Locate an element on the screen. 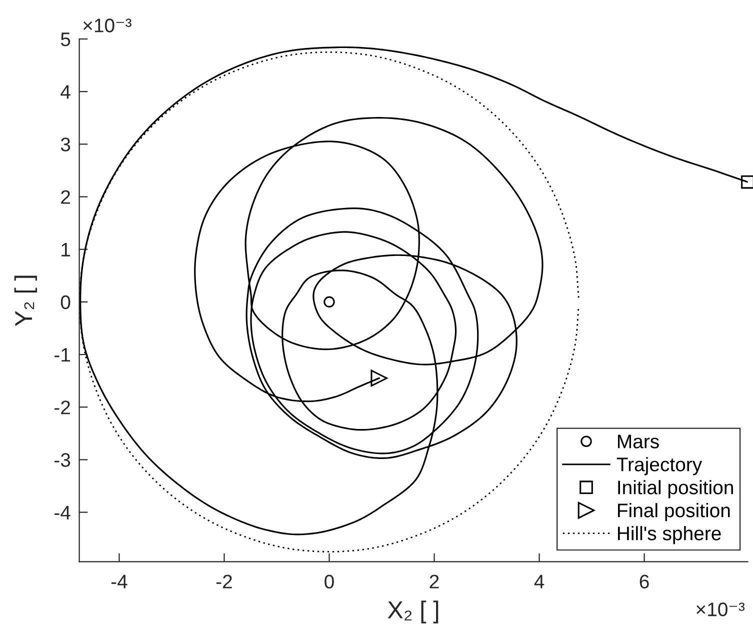  y-tick-label: 0 is located at coordinates (65, 302).